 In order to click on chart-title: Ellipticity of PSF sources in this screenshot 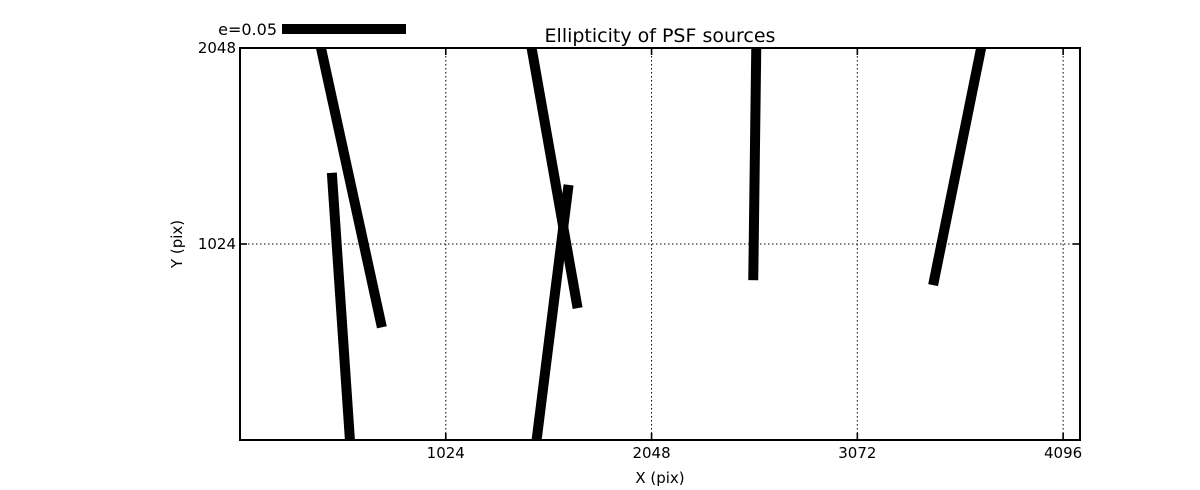, I will do `click(660, 36)`.